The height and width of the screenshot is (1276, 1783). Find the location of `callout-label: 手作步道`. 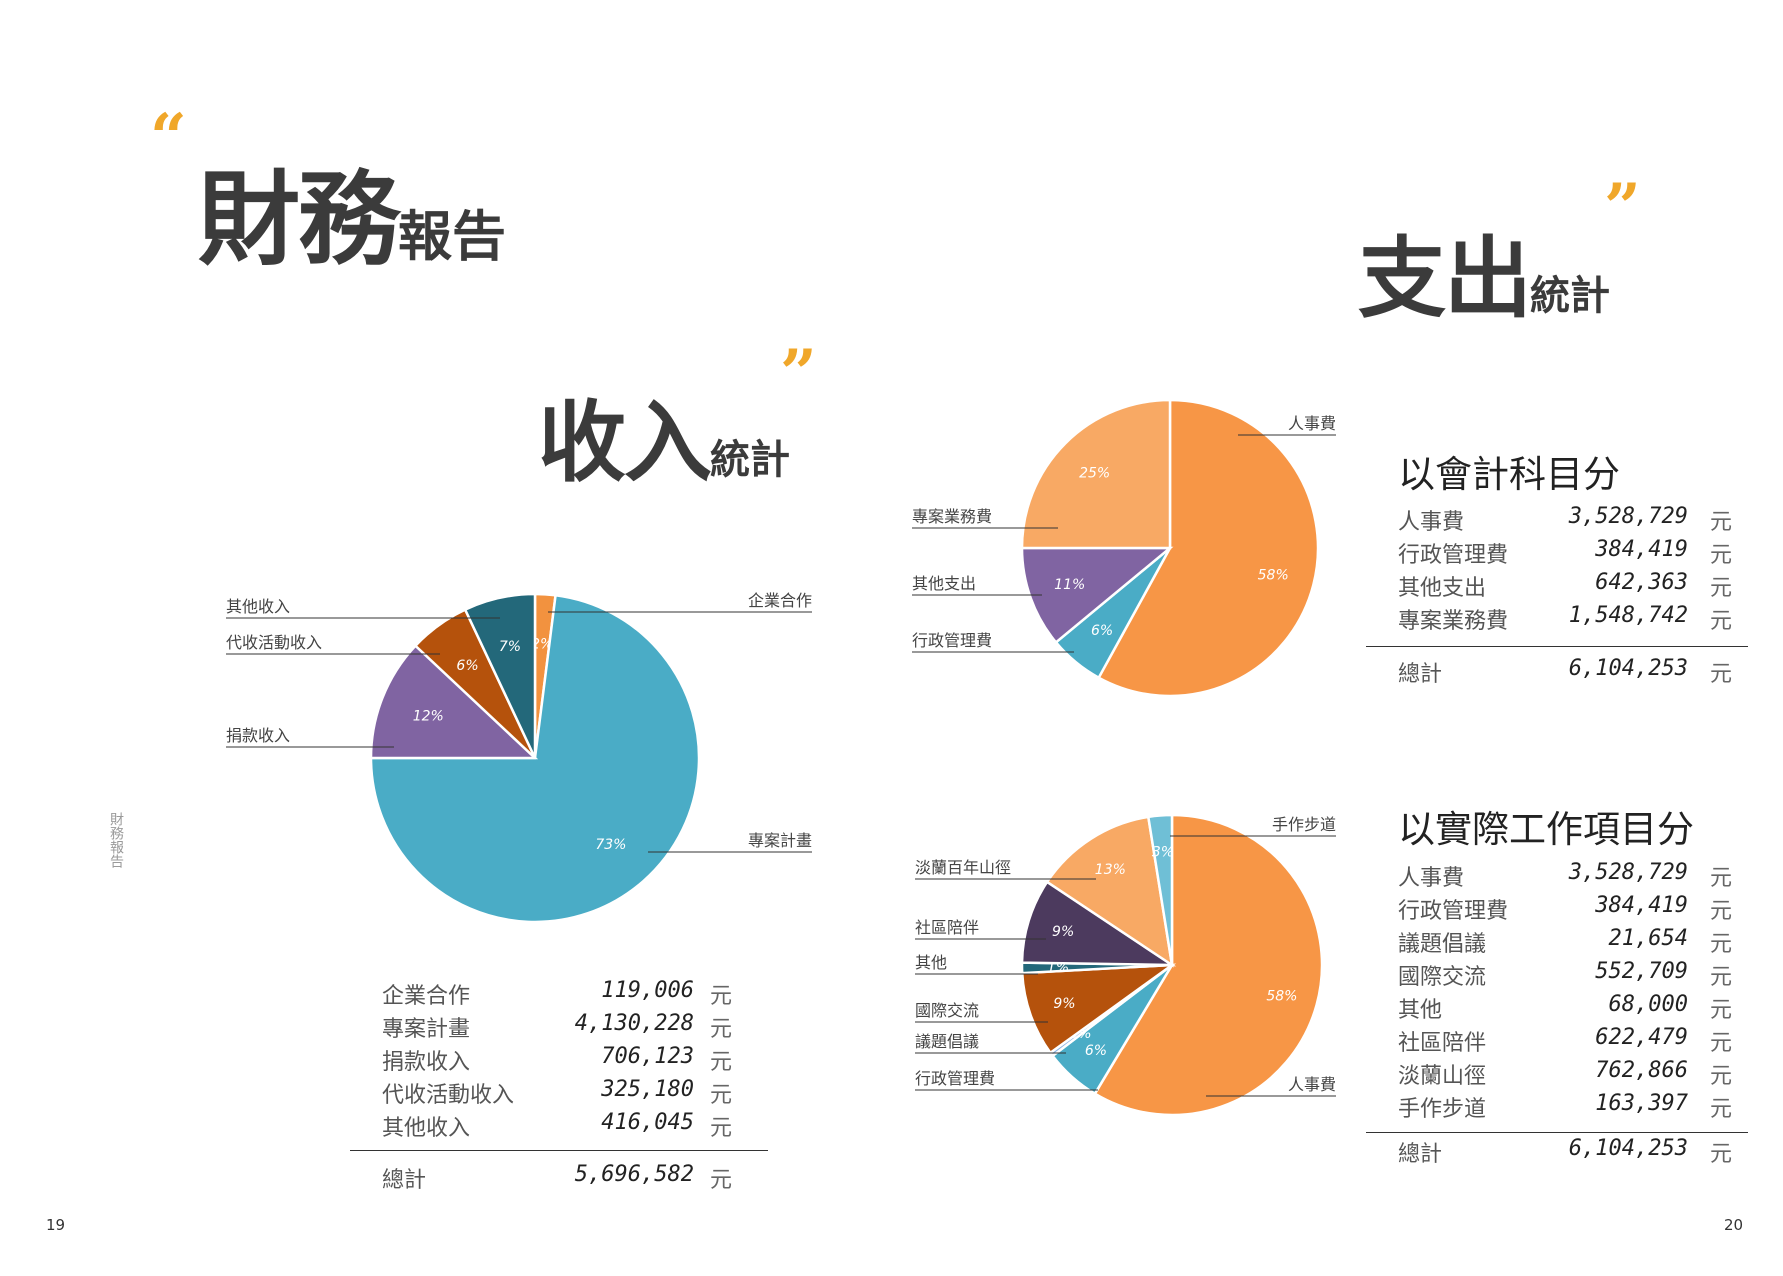

callout-label: 手作步道 is located at coordinates (1304, 824).